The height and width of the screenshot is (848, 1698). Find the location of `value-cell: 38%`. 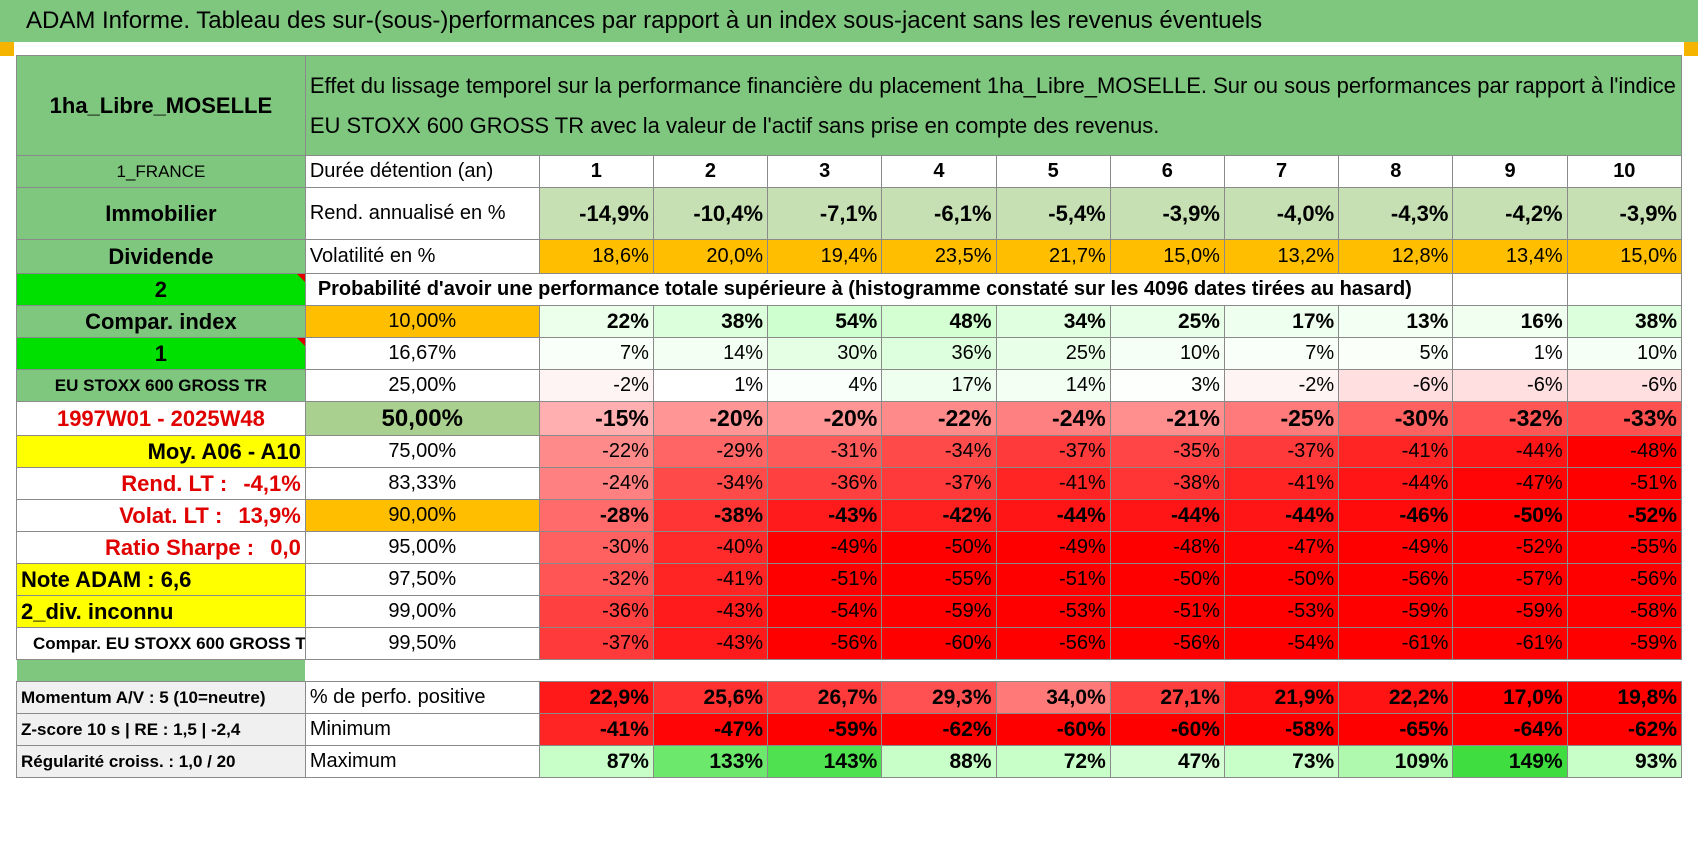

value-cell: 38% is located at coordinates (710, 321).